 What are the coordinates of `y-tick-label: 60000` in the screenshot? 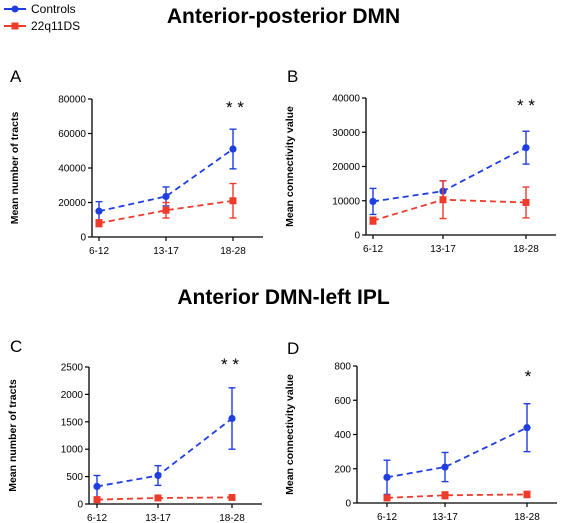 It's located at (72, 134).